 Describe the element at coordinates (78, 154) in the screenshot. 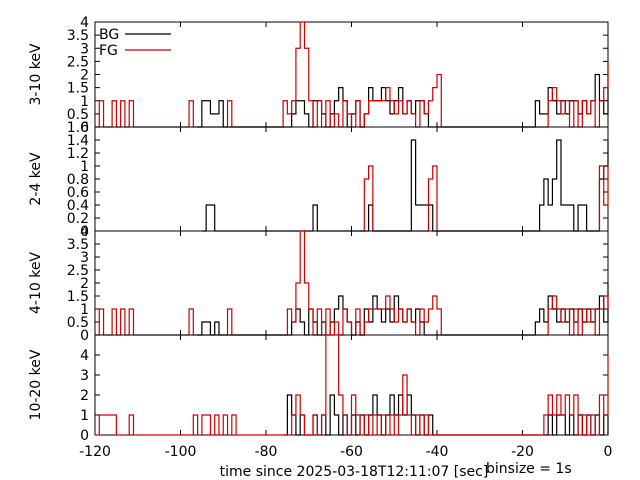

I see `y-tick-label: 1.2` at that location.